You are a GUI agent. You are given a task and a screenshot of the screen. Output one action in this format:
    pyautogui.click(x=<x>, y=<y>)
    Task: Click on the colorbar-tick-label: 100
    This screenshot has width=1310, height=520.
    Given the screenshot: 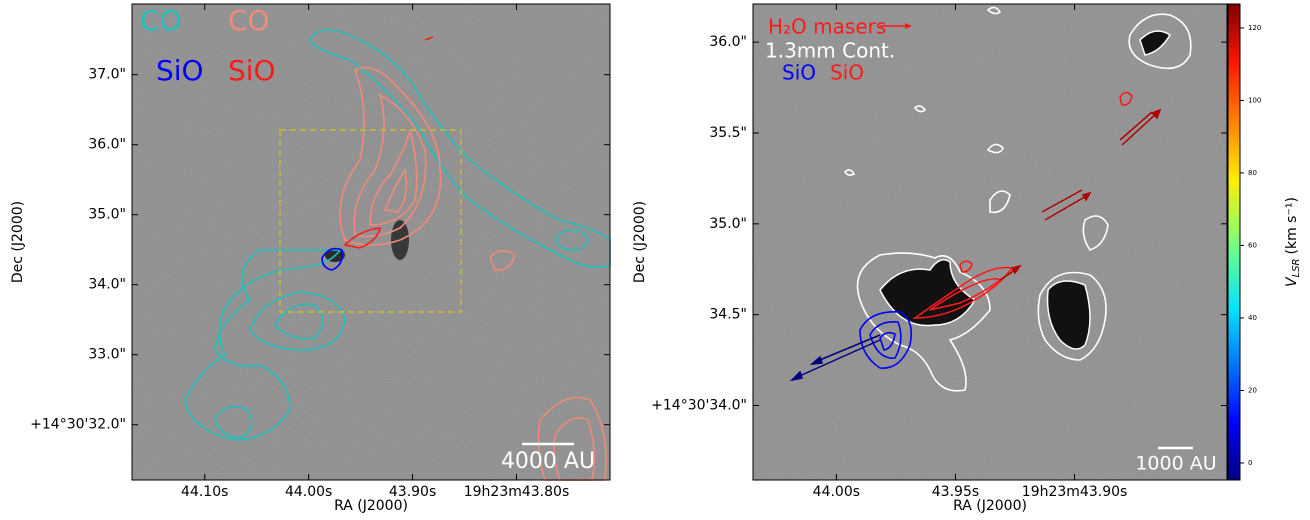 What is the action you would take?
    pyautogui.click(x=1254, y=100)
    